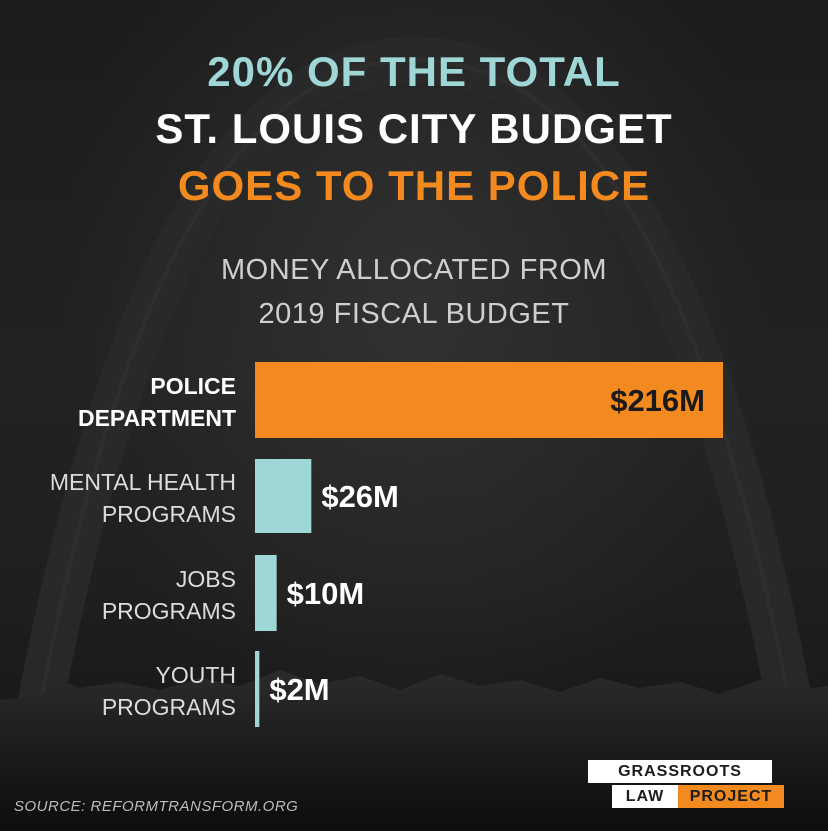 This screenshot has width=828, height=831. Describe the element at coordinates (360, 496) in the screenshot. I see `value-label-2: $26M` at that location.